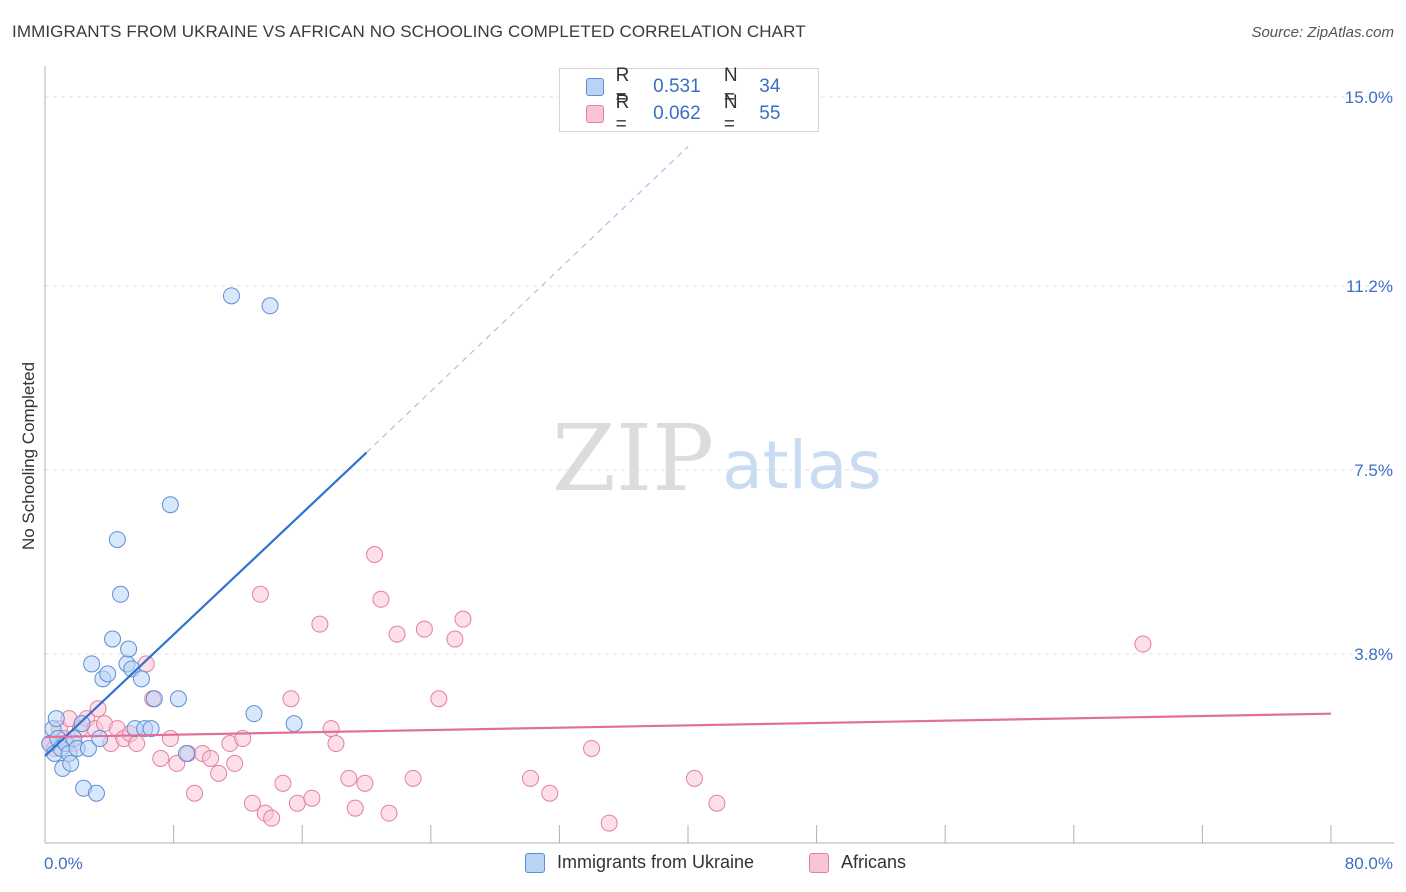 The image size is (1406, 892). Describe the element at coordinates (595, 114) in the screenshot. I see `legend-swatch-africans` at that location.